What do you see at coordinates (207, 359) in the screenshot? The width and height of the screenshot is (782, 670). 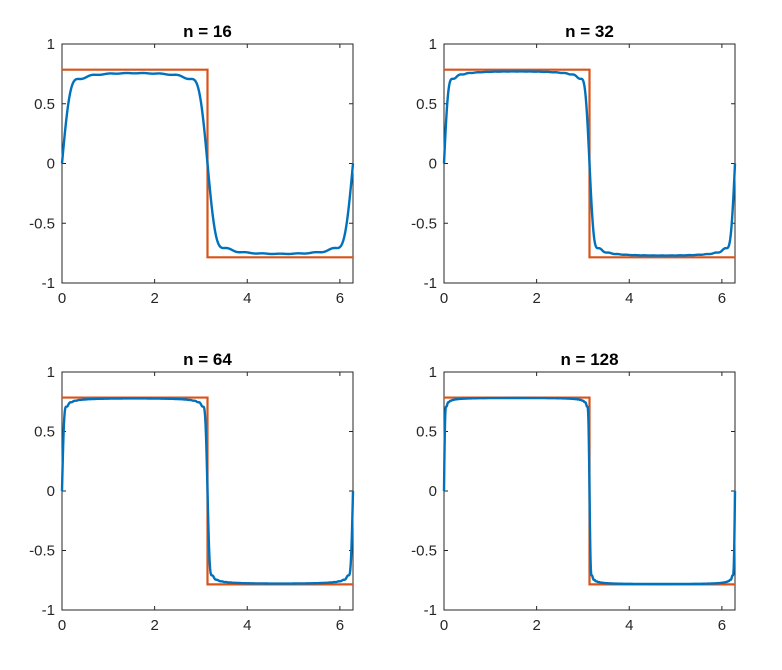 I see `subplot-title: n = 64` at bounding box center [207, 359].